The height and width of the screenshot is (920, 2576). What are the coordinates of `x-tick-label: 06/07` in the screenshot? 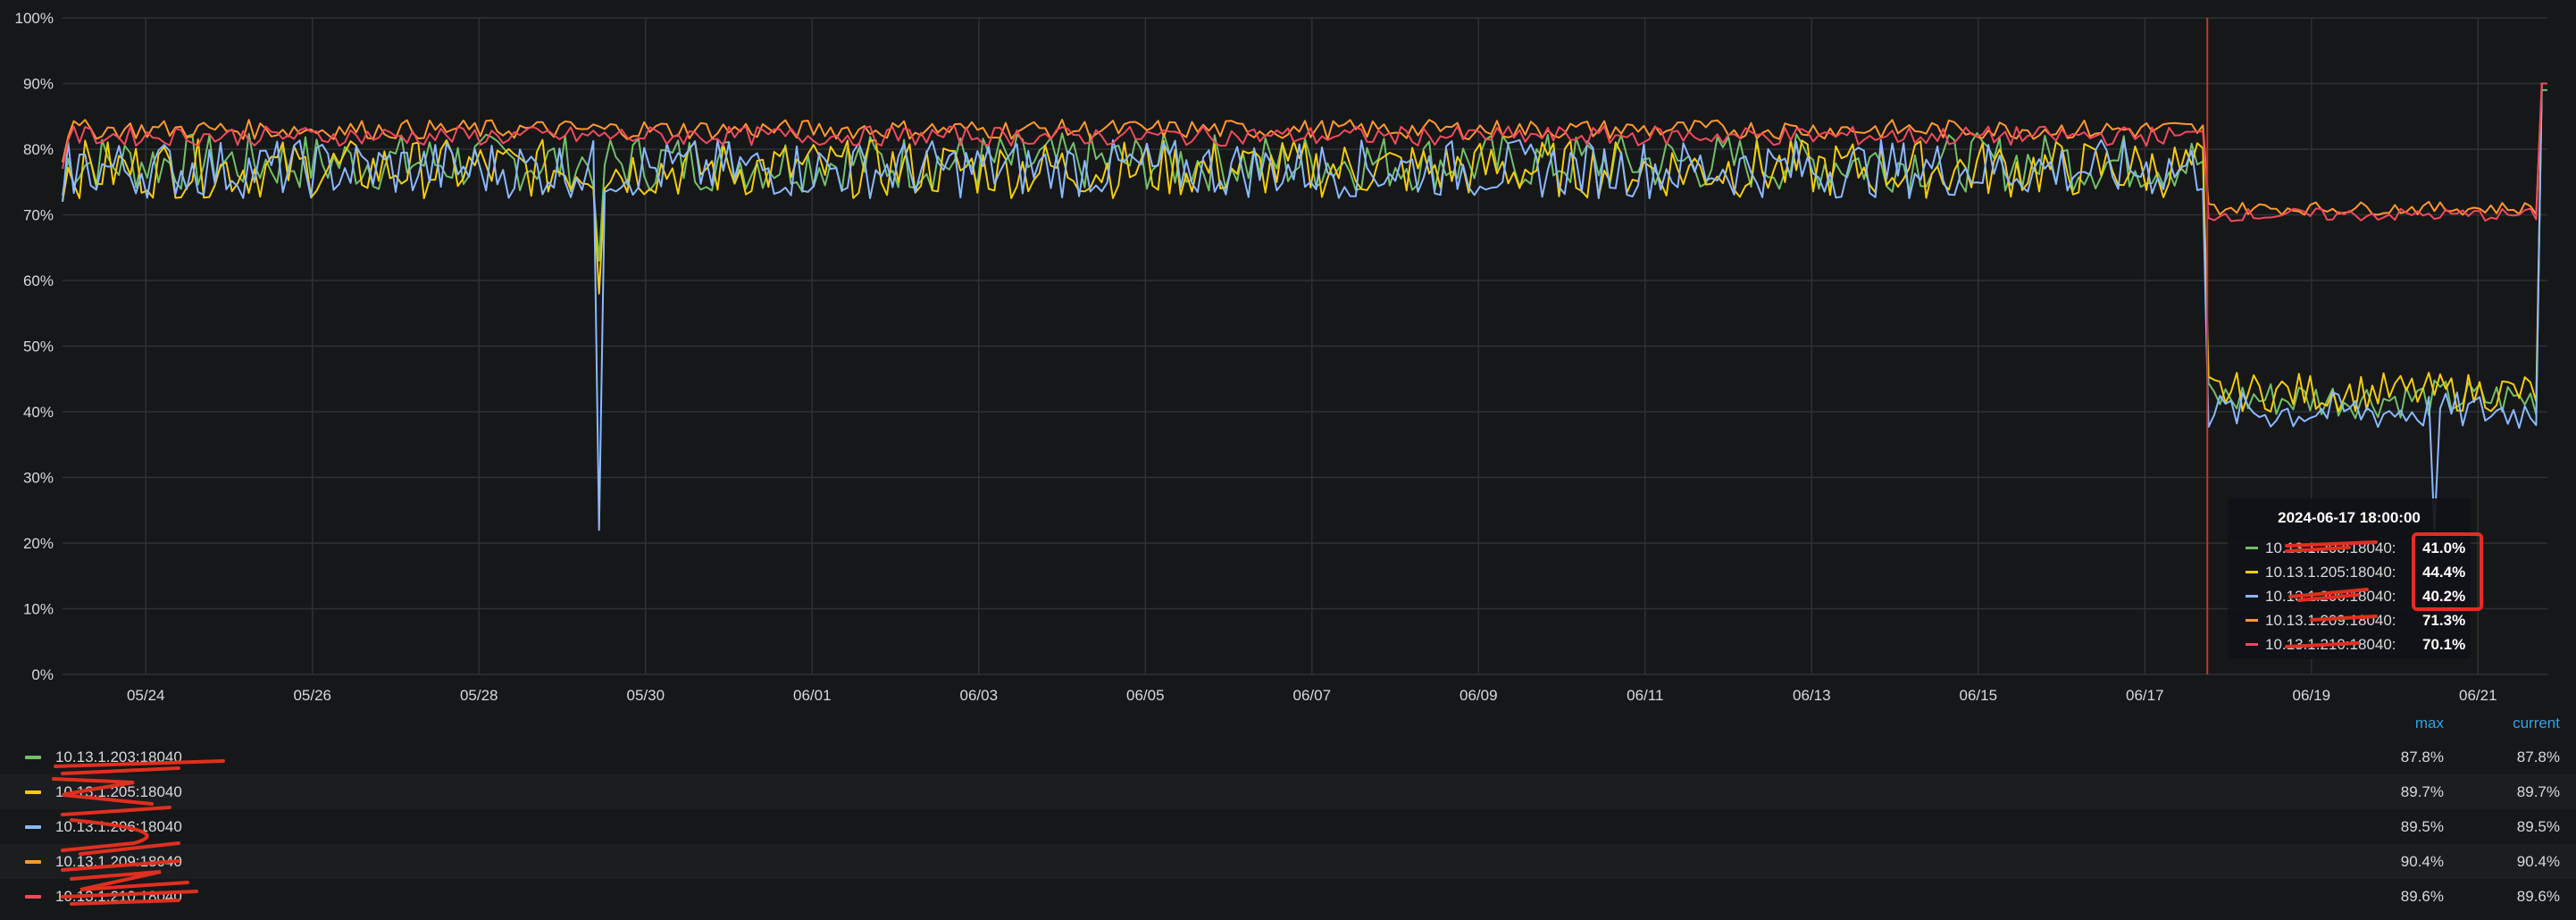 It's located at (1312, 696).